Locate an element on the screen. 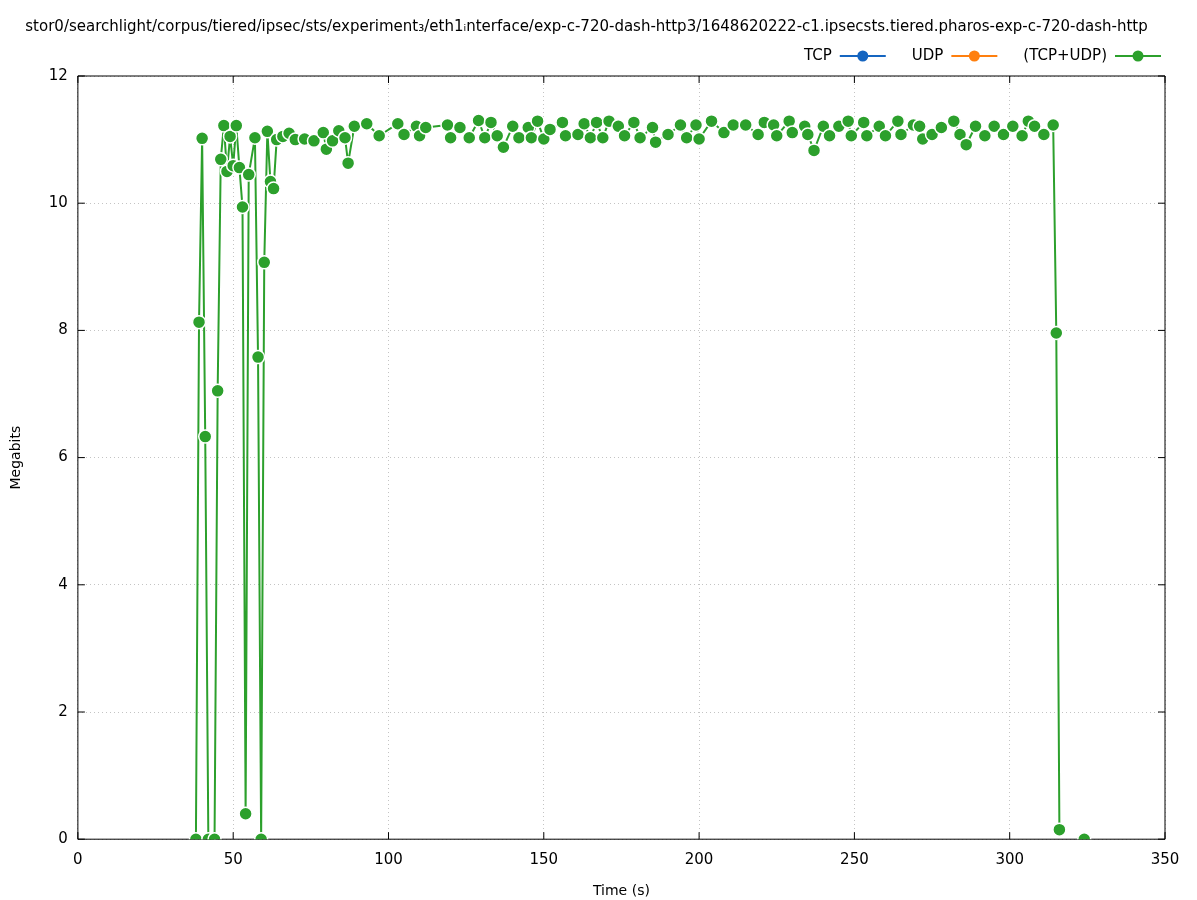 The width and height of the screenshot is (1197, 900). x-tick-label: 50 is located at coordinates (233, 859).